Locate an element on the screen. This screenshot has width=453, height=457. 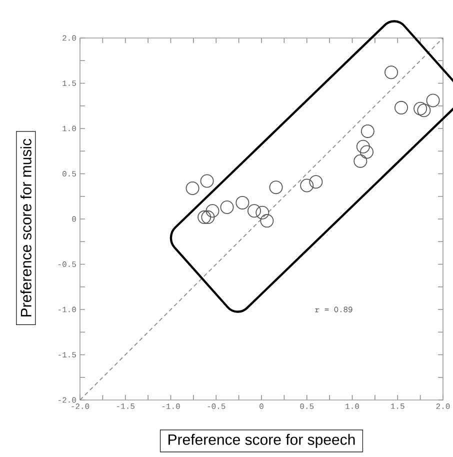
x-tick-label: 1.5 is located at coordinates (397, 406).